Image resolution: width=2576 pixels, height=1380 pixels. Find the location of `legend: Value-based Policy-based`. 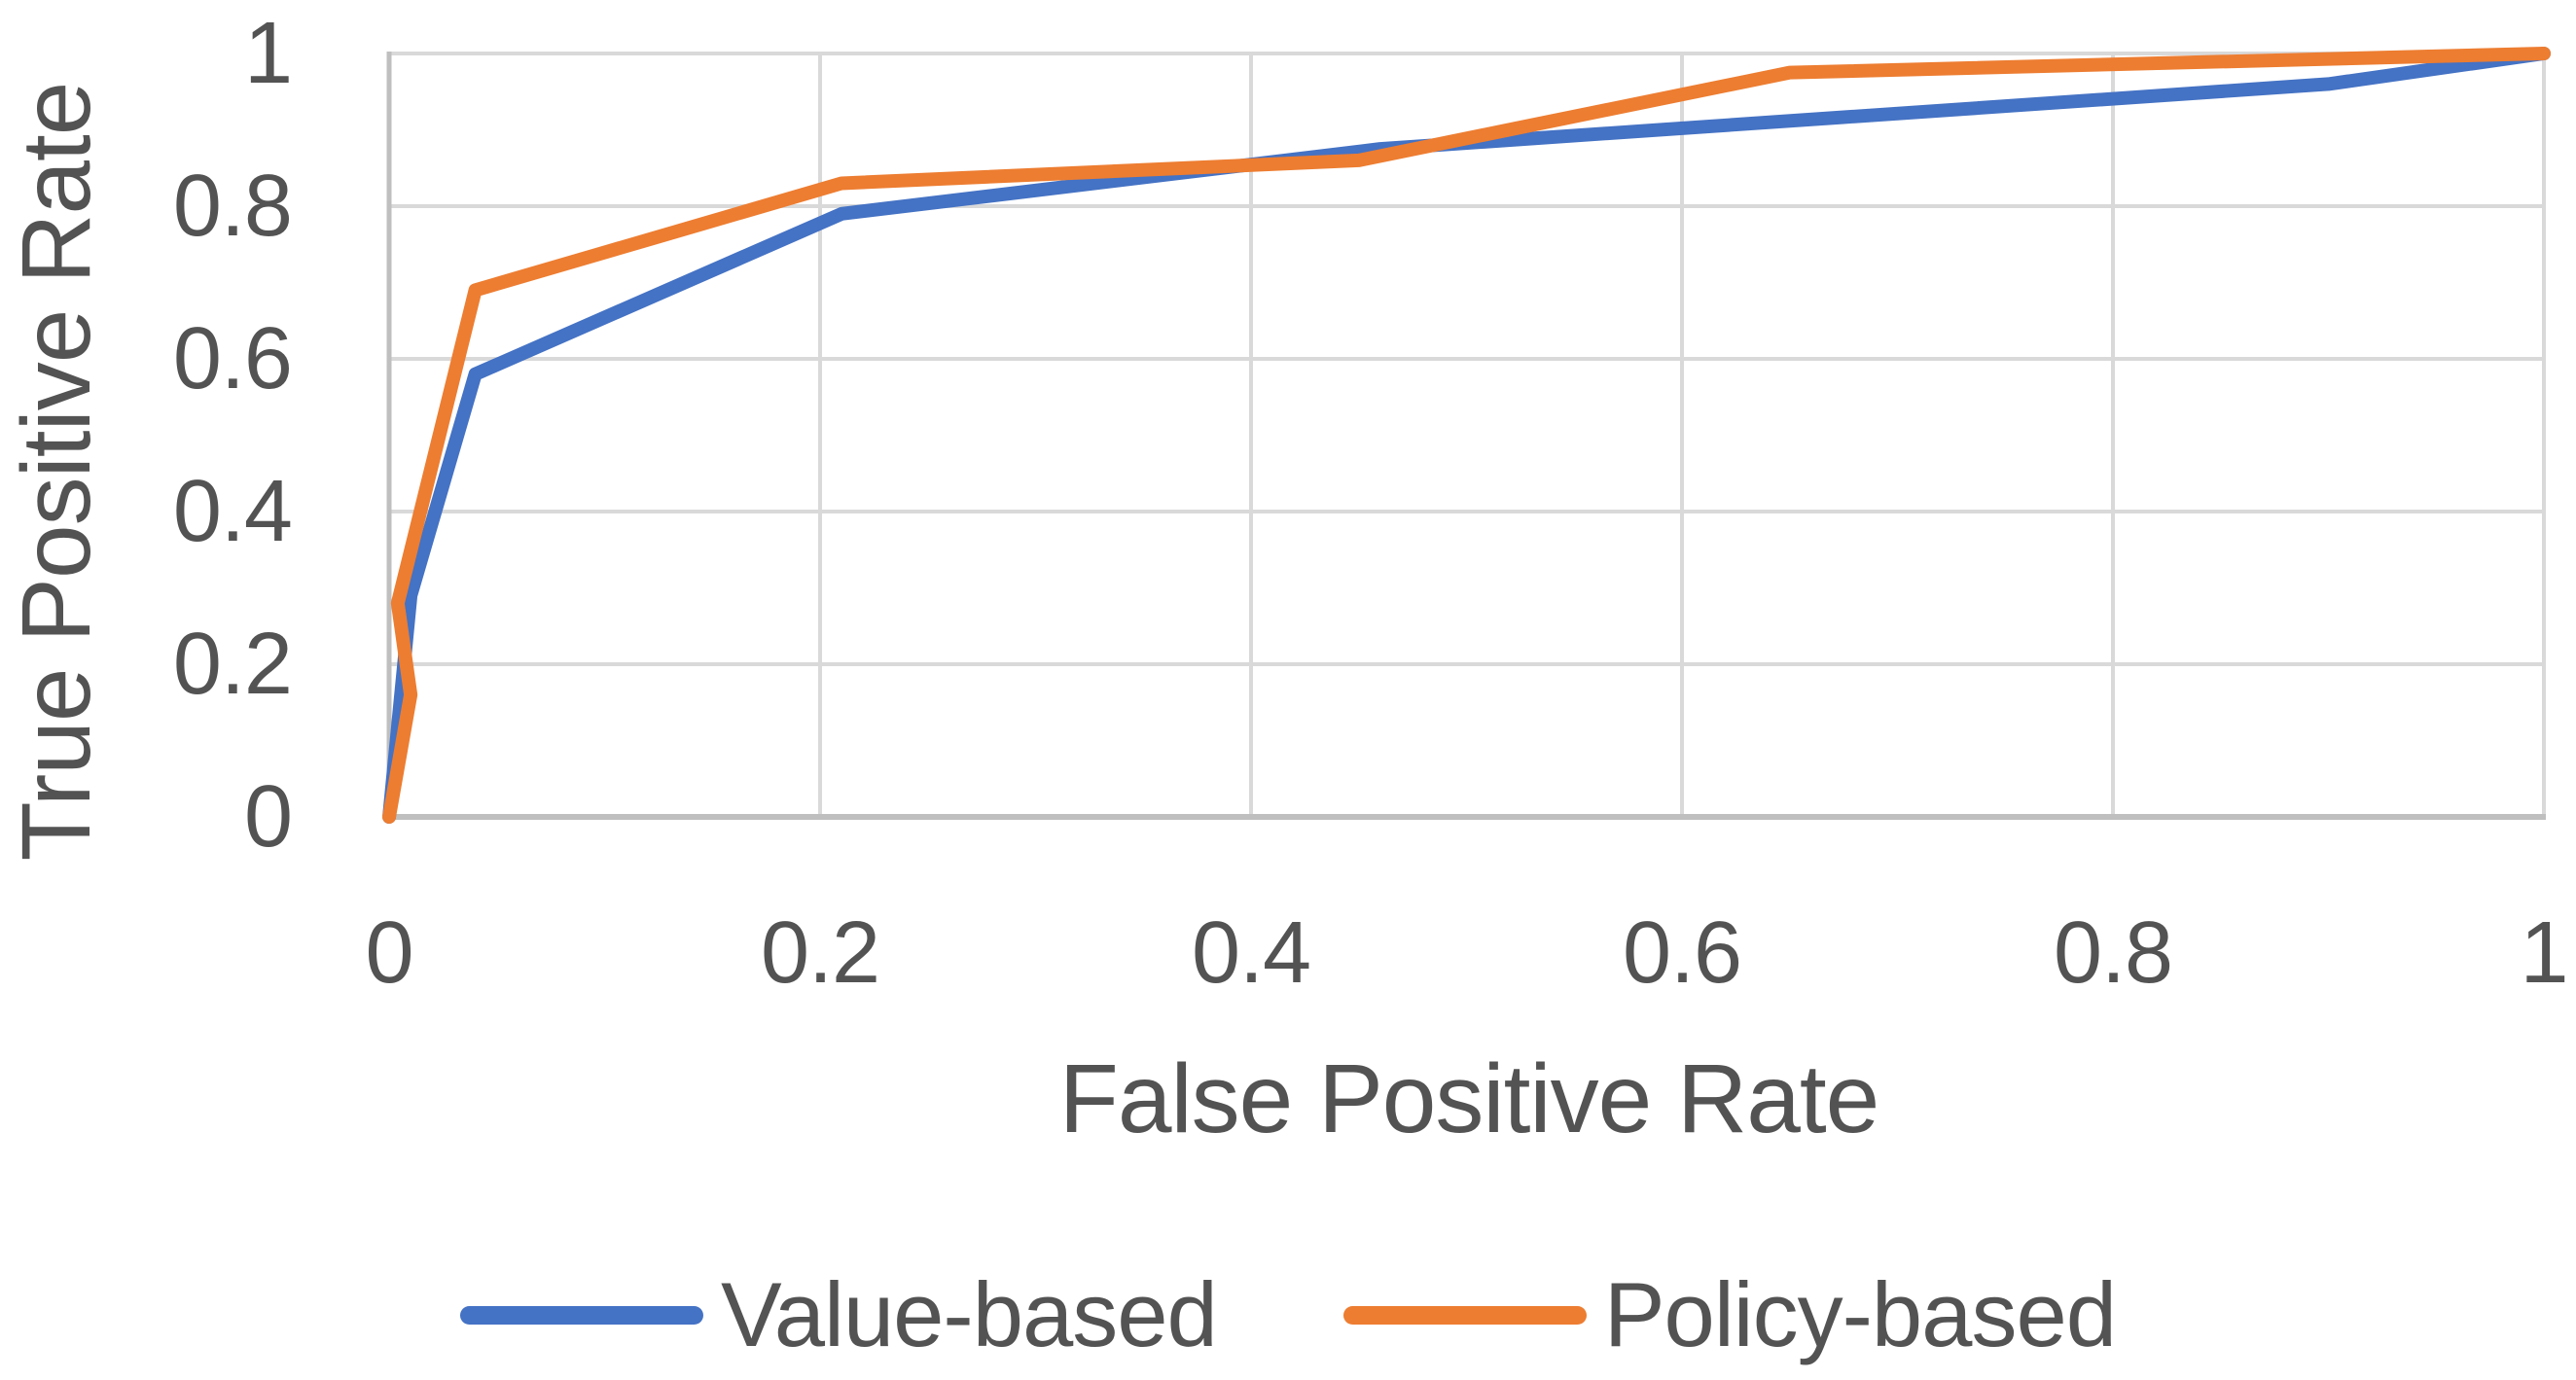

legend: Value-based Policy-based is located at coordinates (1288, 1314).